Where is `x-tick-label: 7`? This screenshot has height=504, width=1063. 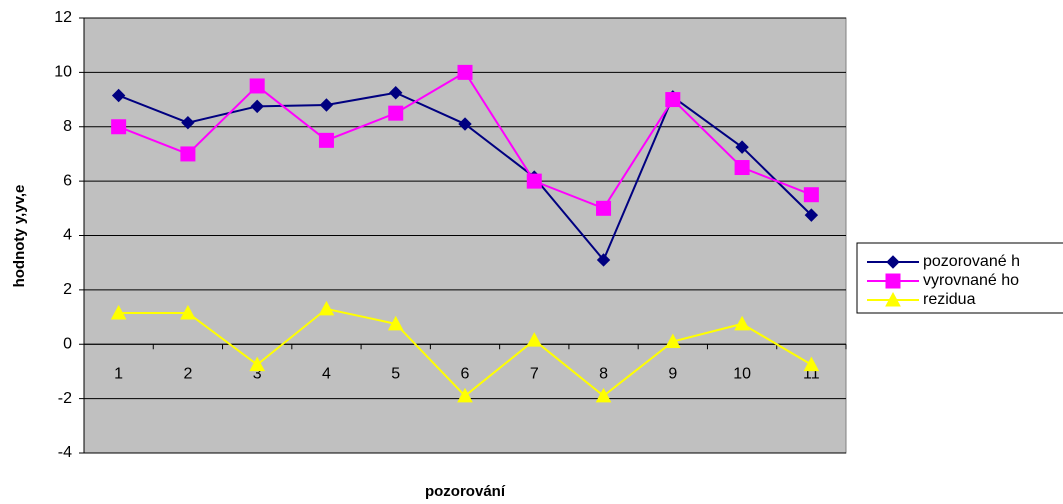
x-tick-label: 7 is located at coordinates (534, 373).